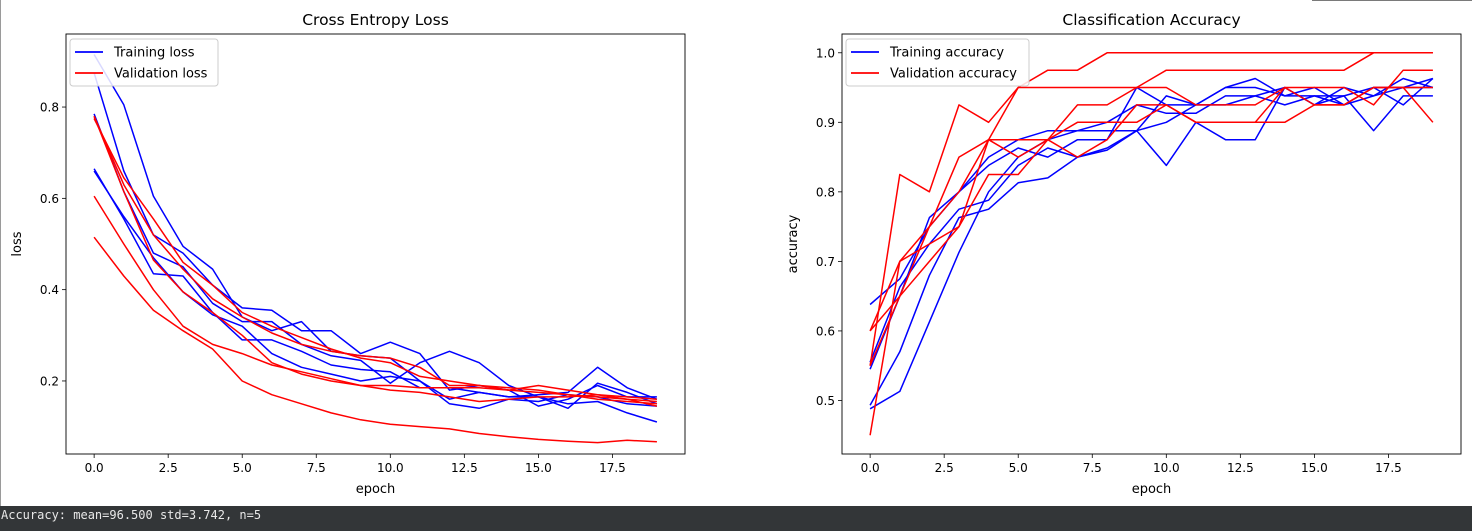 The width and height of the screenshot is (1472, 531). What do you see at coordinates (736, 518) in the screenshot?
I see `console-output: Accuracy: mean=96.500 std=3.742, n=5` at bounding box center [736, 518].